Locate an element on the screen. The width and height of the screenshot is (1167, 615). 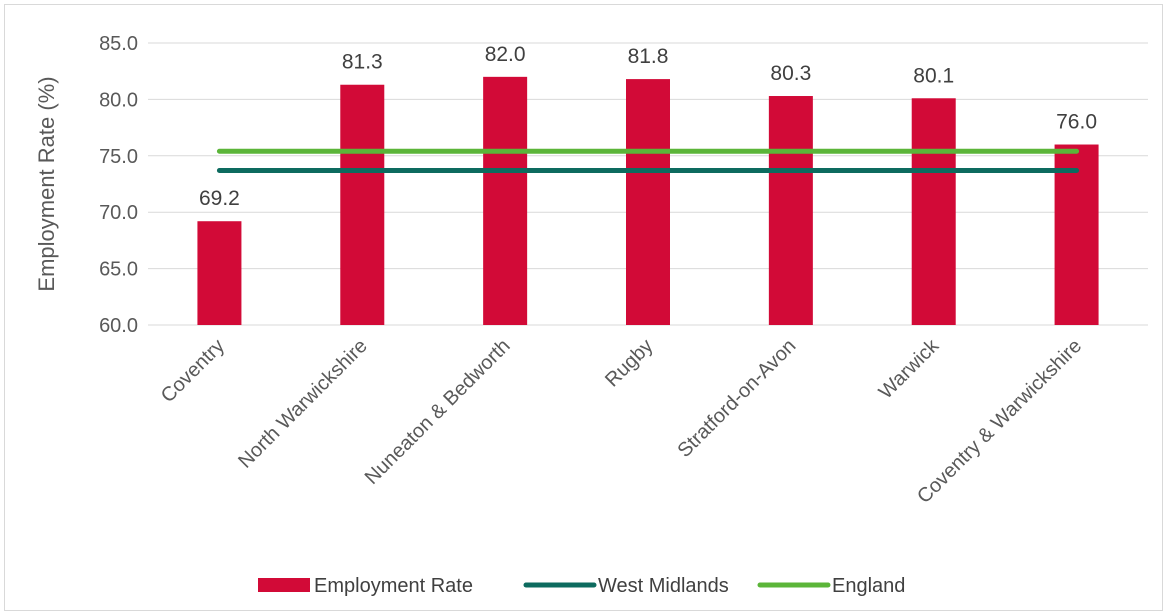
legend-label: West Midlands is located at coordinates (663, 586).